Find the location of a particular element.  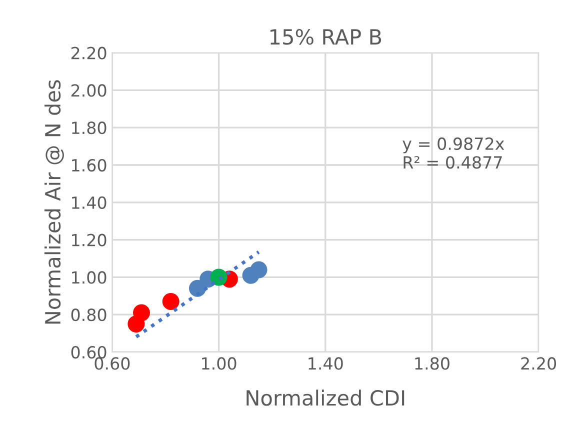

x-tick-label: 1.80 is located at coordinates (432, 363).